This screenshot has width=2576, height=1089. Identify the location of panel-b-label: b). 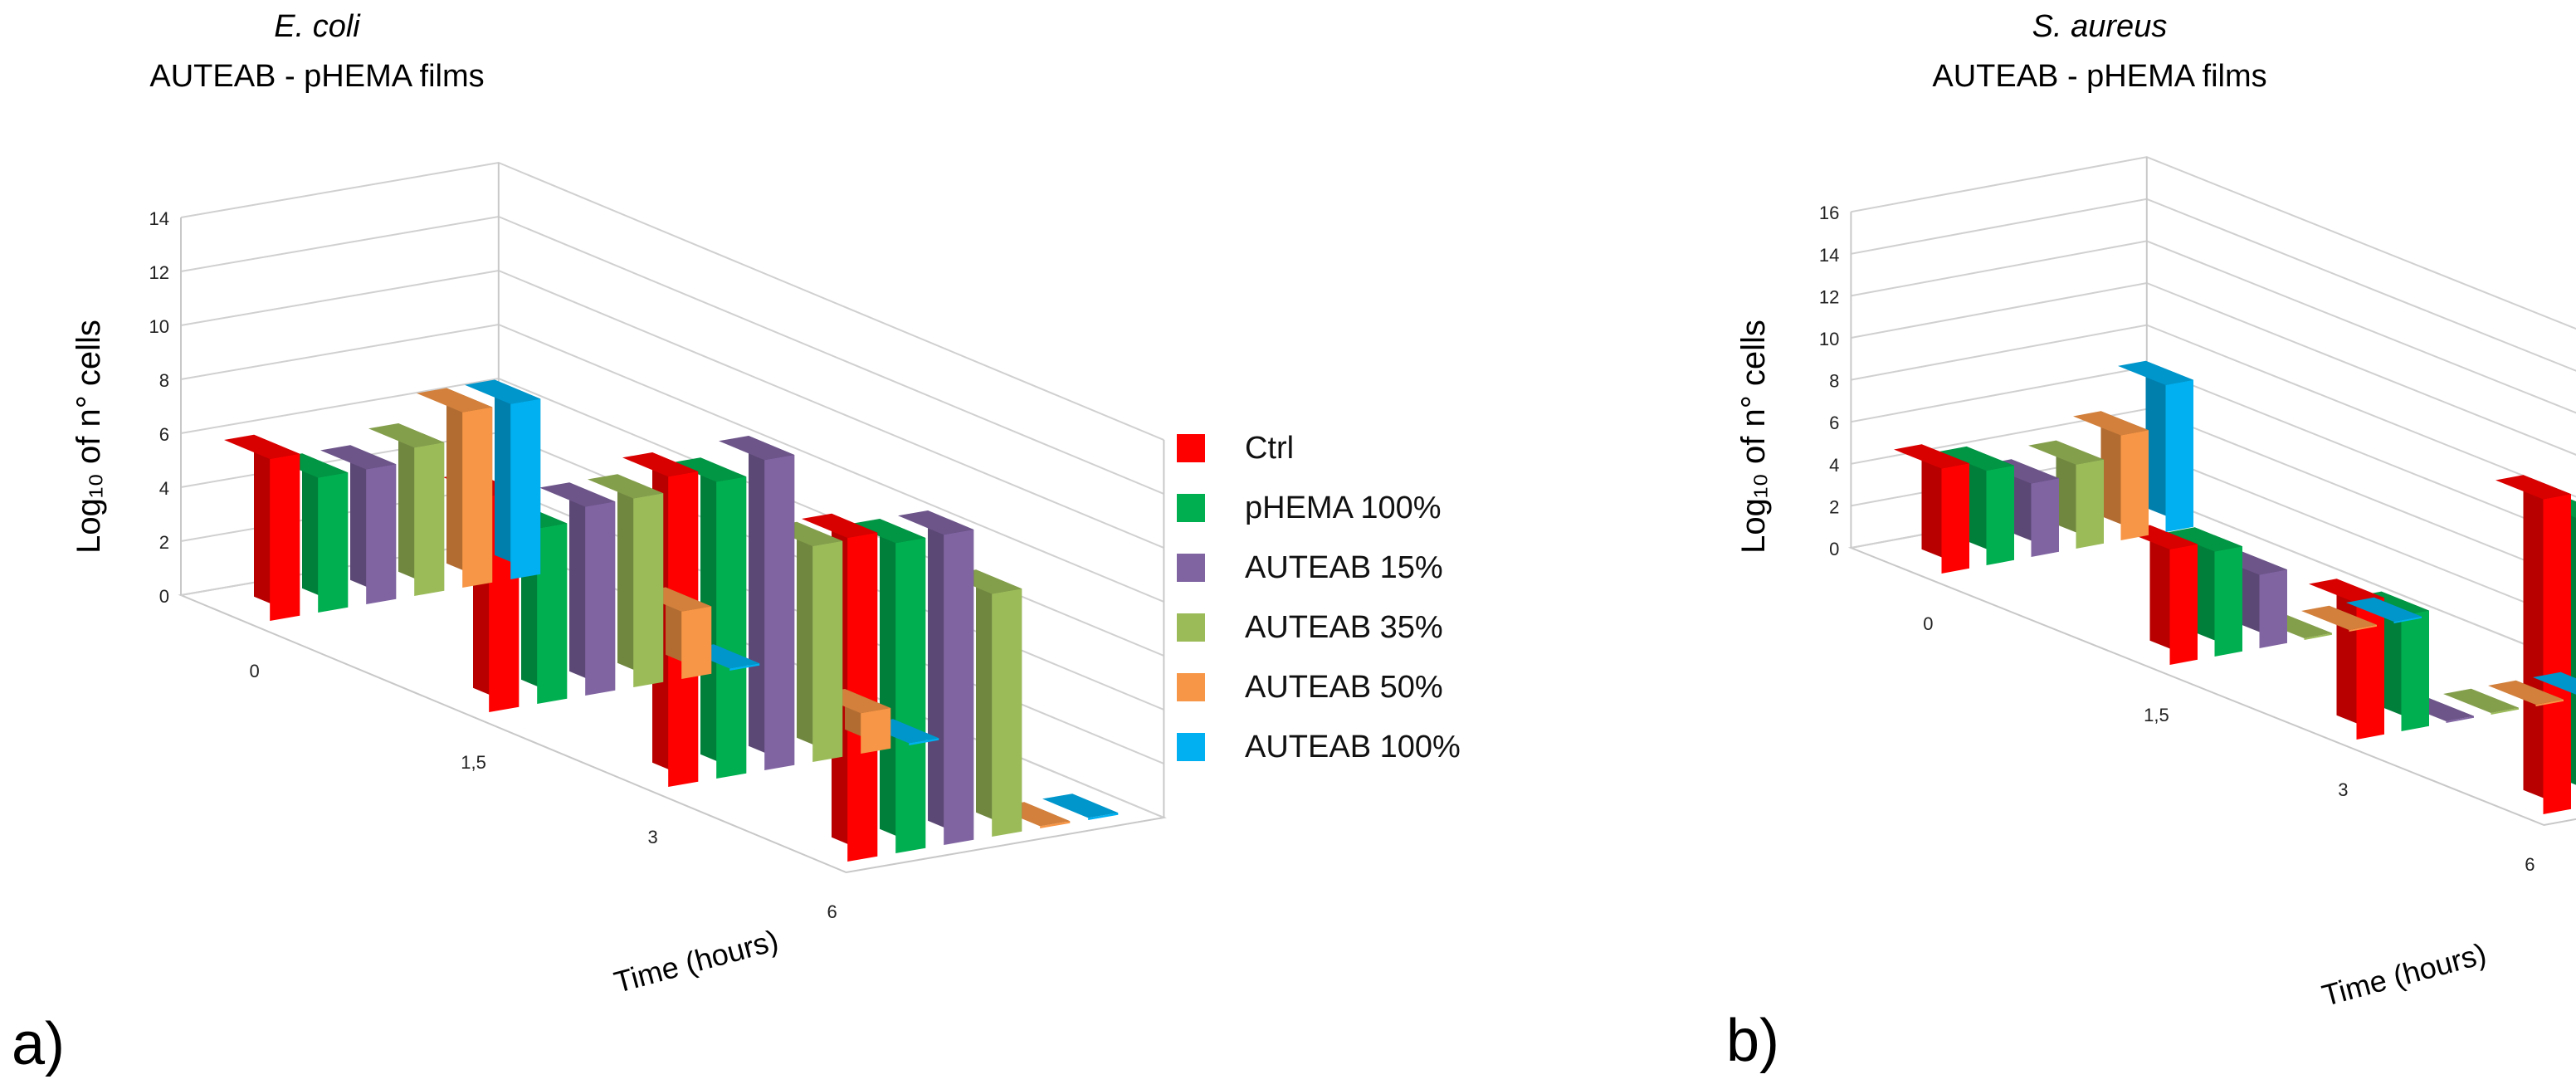
(1752, 1041).